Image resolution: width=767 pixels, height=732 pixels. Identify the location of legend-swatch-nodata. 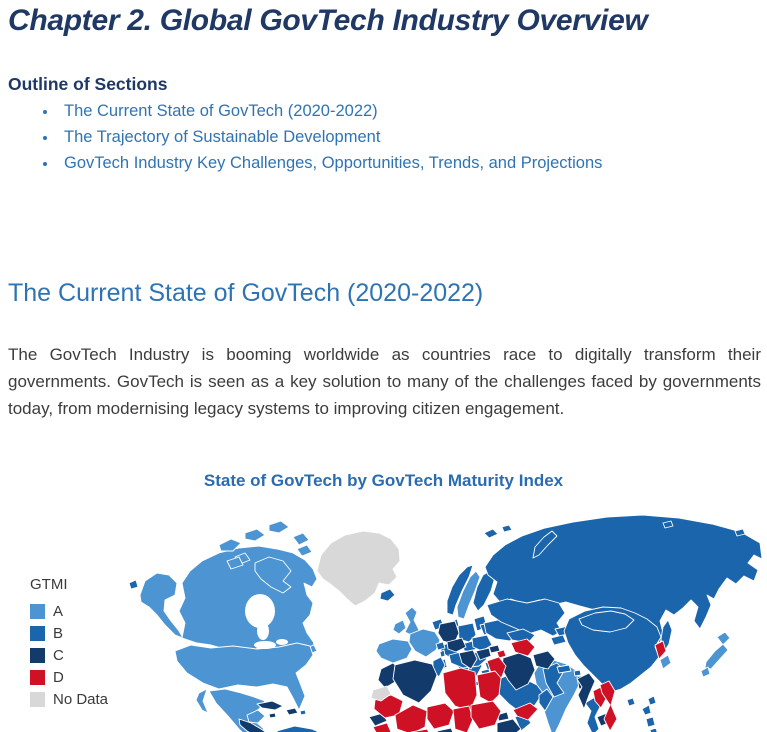
(37, 699).